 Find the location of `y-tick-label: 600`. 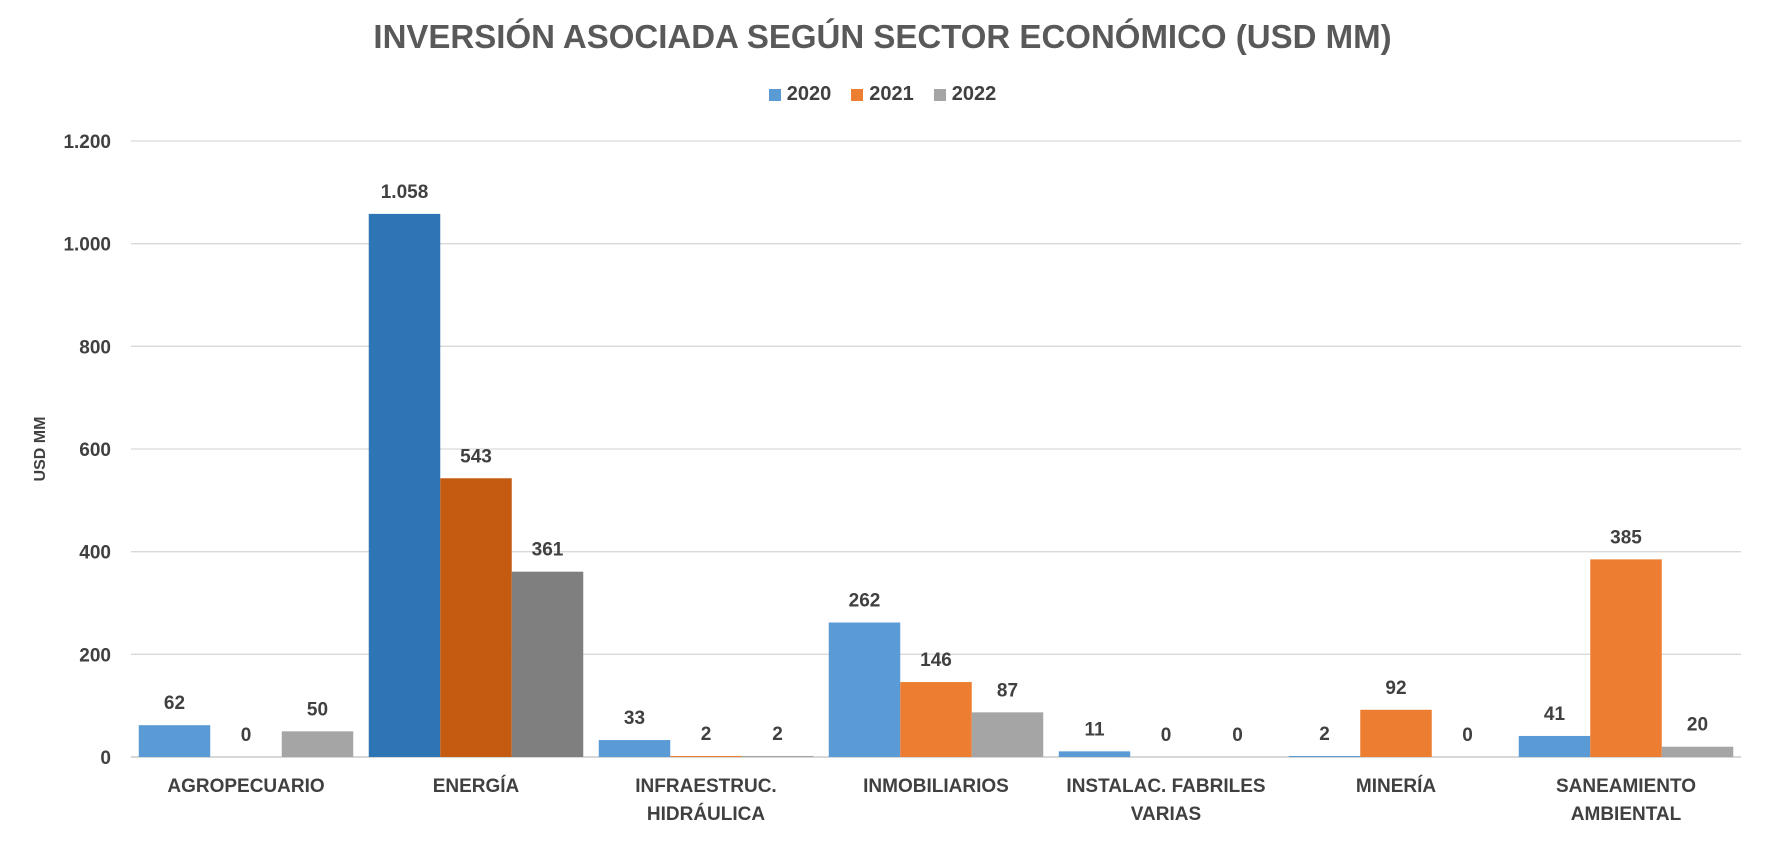

y-tick-label: 600 is located at coordinates (95, 450).